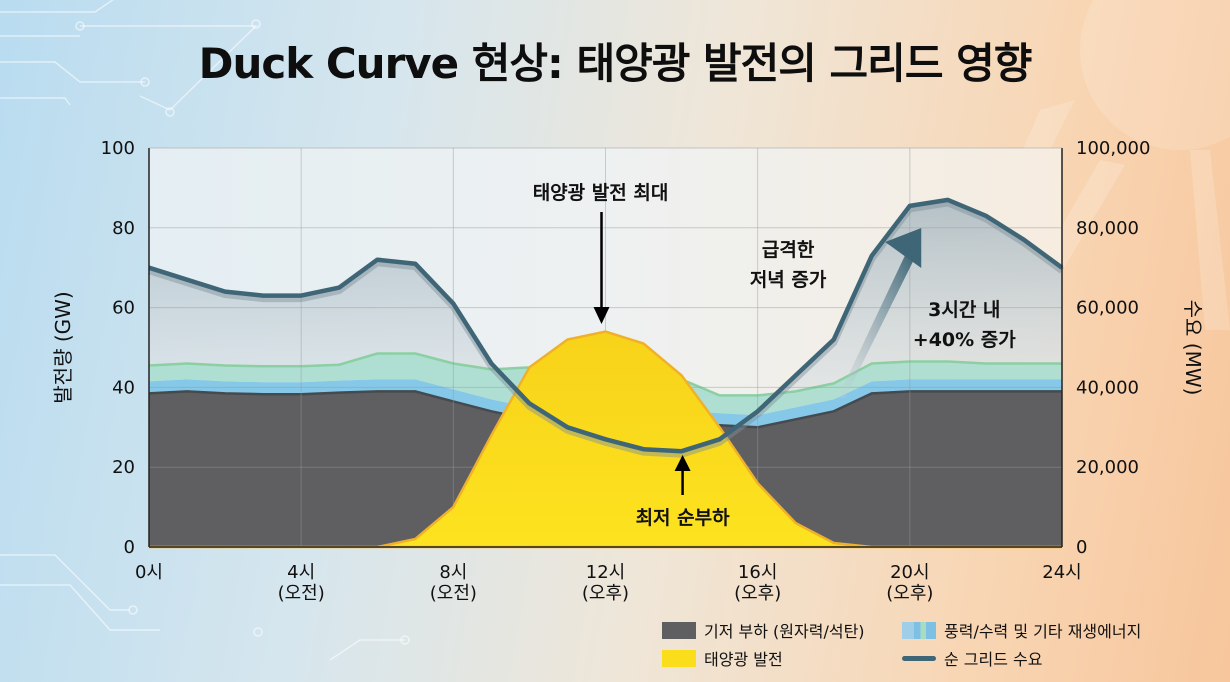  Describe the element at coordinates (682, 463) in the screenshot. I see `min-load-arrowhead-icon` at that location.